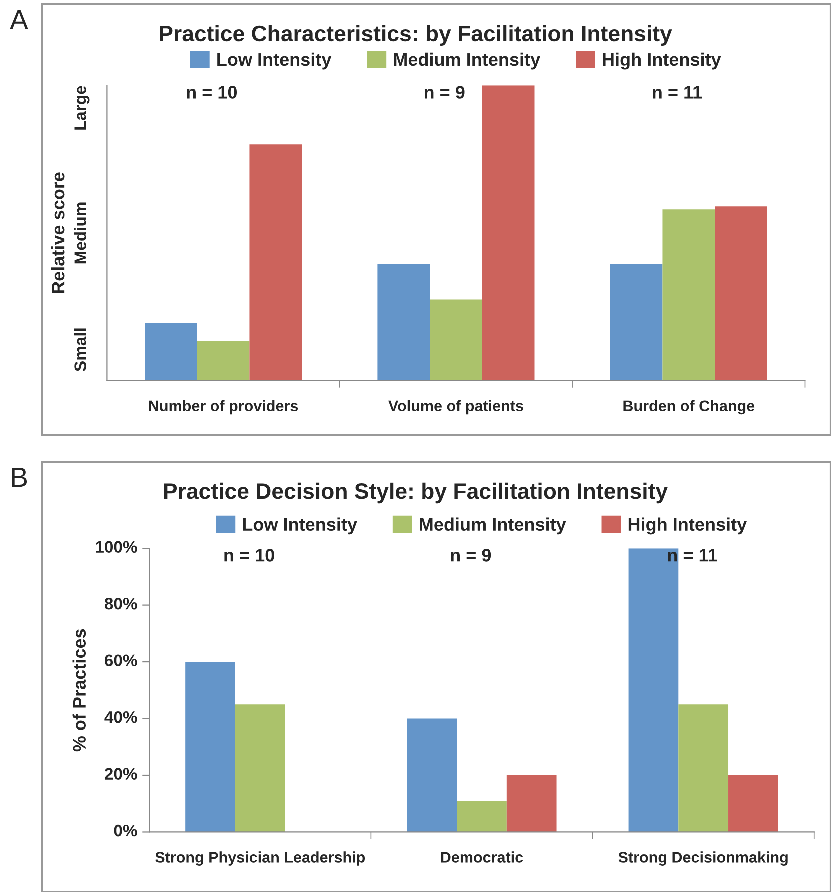 This screenshot has height=892, width=831. Describe the element at coordinates (456, 407) in the screenshot. I see `x-tick-label: Volume of patients` at that location.